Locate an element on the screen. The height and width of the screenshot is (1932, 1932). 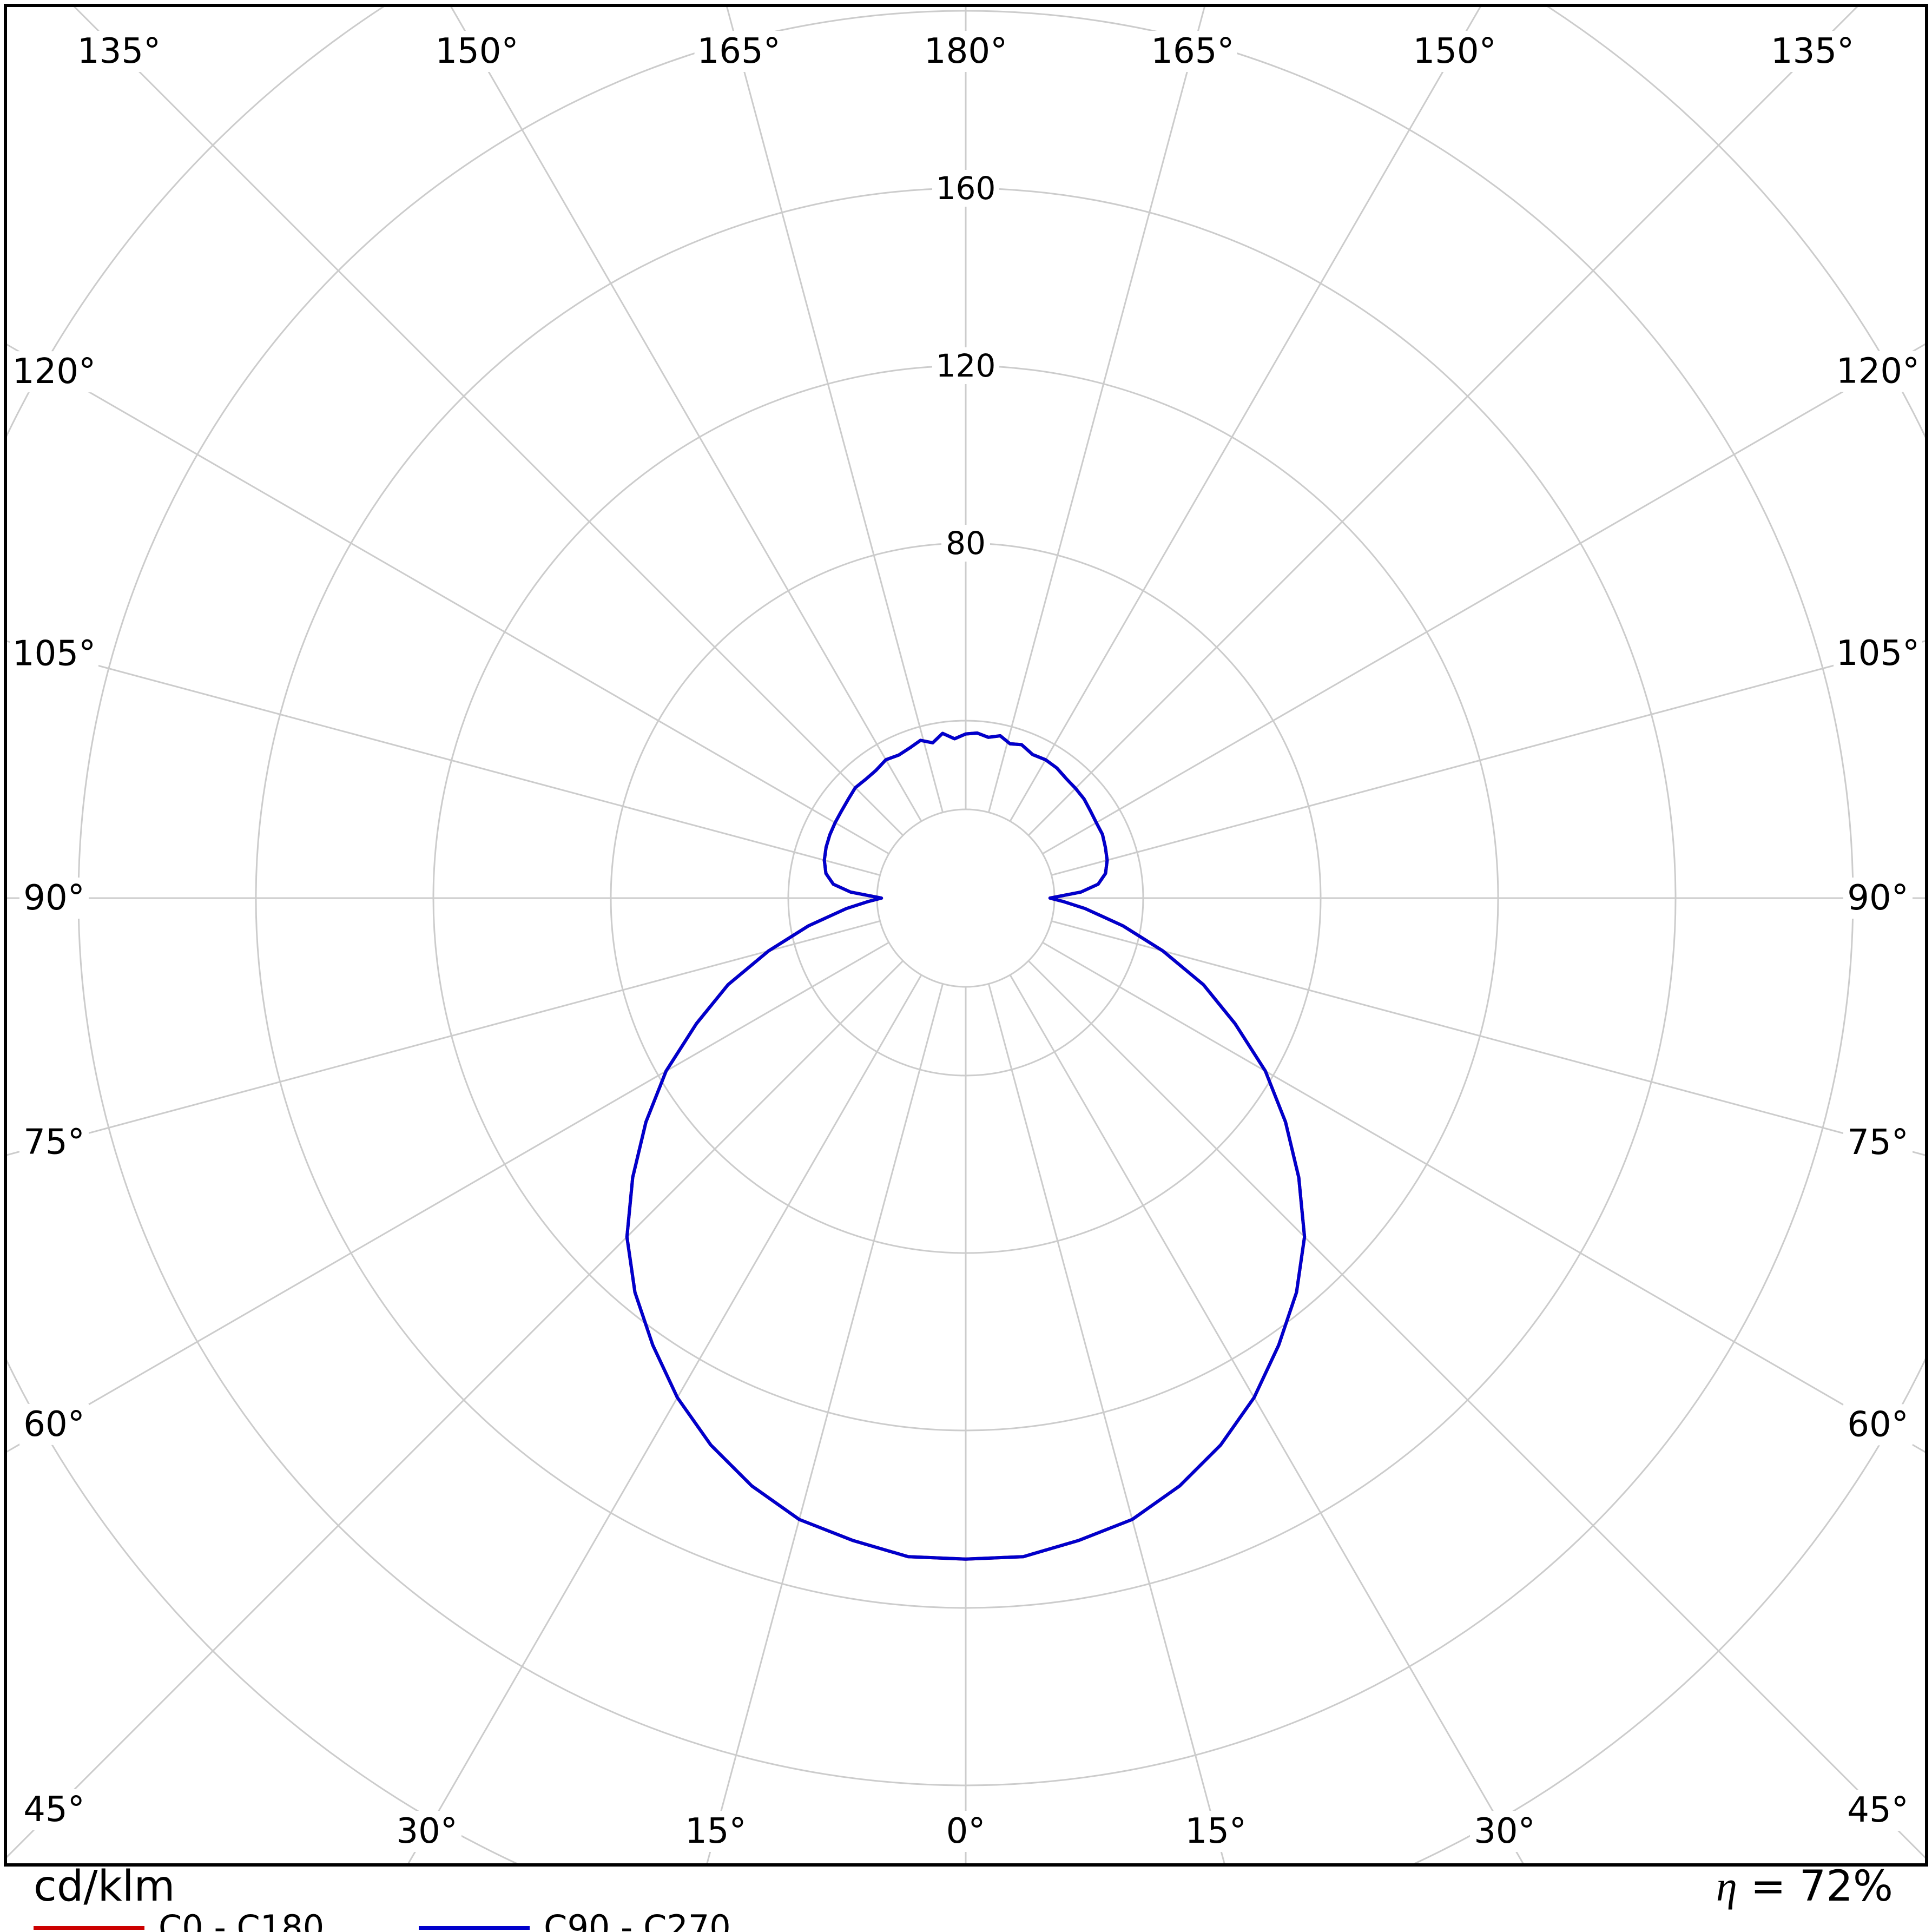
efficiency-label: η = 72% is located at coordinates (1804, 1886).